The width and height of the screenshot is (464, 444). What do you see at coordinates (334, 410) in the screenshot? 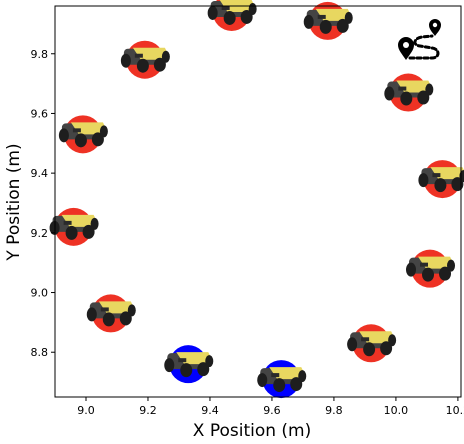
I see `x-tick-label: 9.8` at bounding box center [334, 410].